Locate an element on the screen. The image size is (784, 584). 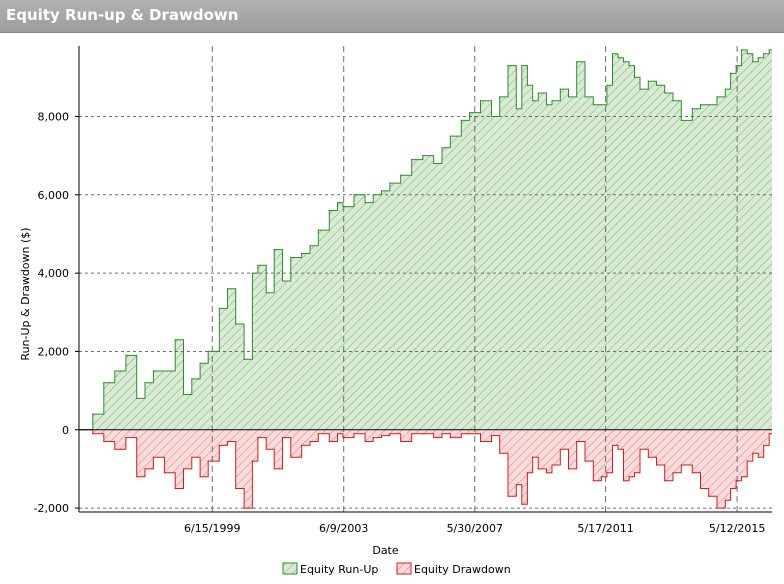
title-bar: Equity Run-up & Drawdown is located at coordinates (392, 16).